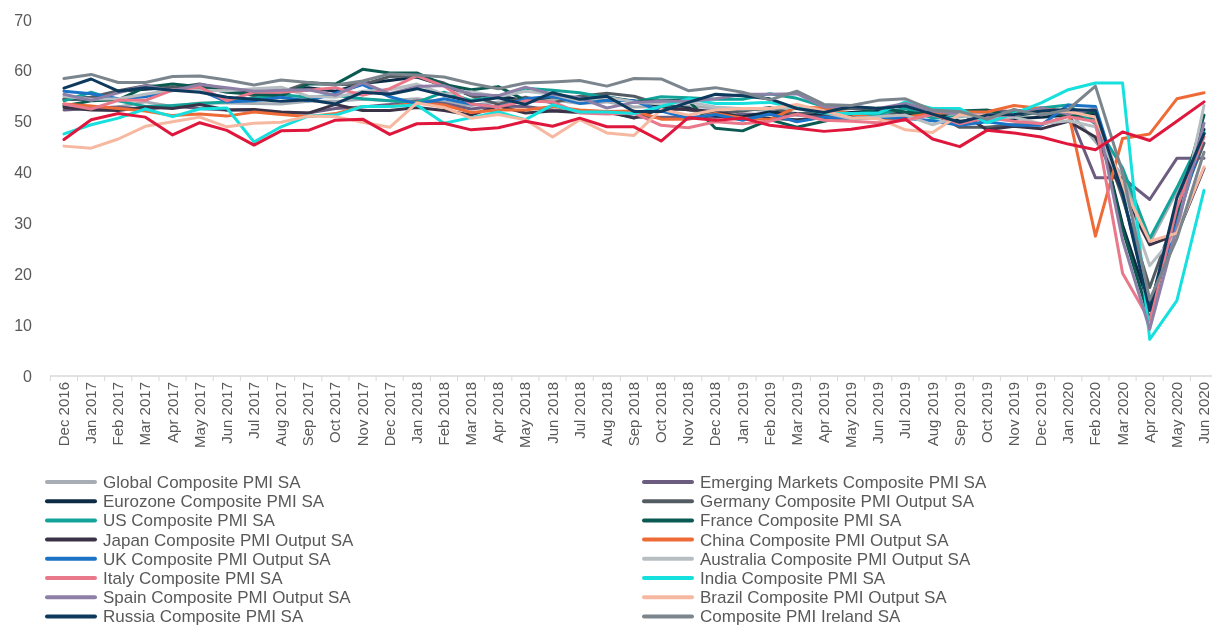 The height and width of the screenshot is (626, 1217). What do you see at coordinates (824, 598) in the screenshot?
I see `legend-label: Brazil Composite PMI Output SA` at bounding box center [824, 598].